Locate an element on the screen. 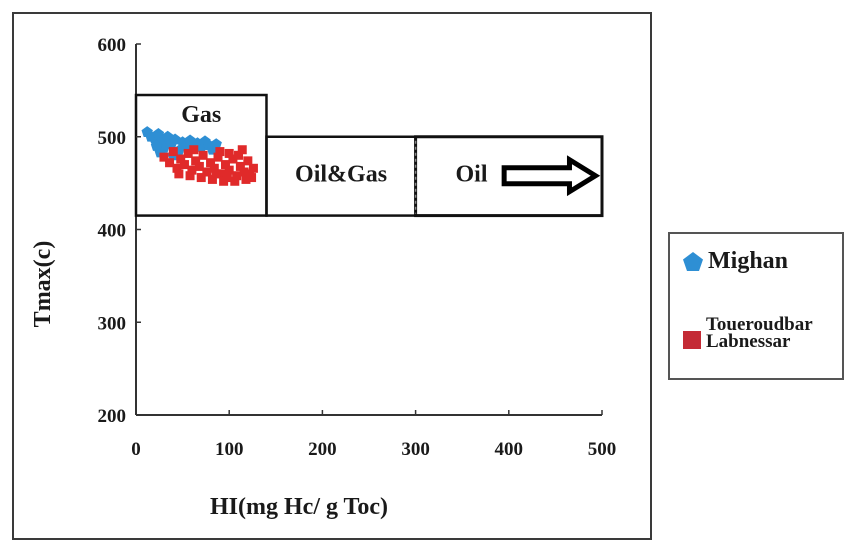 This screenshot has width=846, height=543. y-tick-label: 400 is located at coordinates (112, 231).